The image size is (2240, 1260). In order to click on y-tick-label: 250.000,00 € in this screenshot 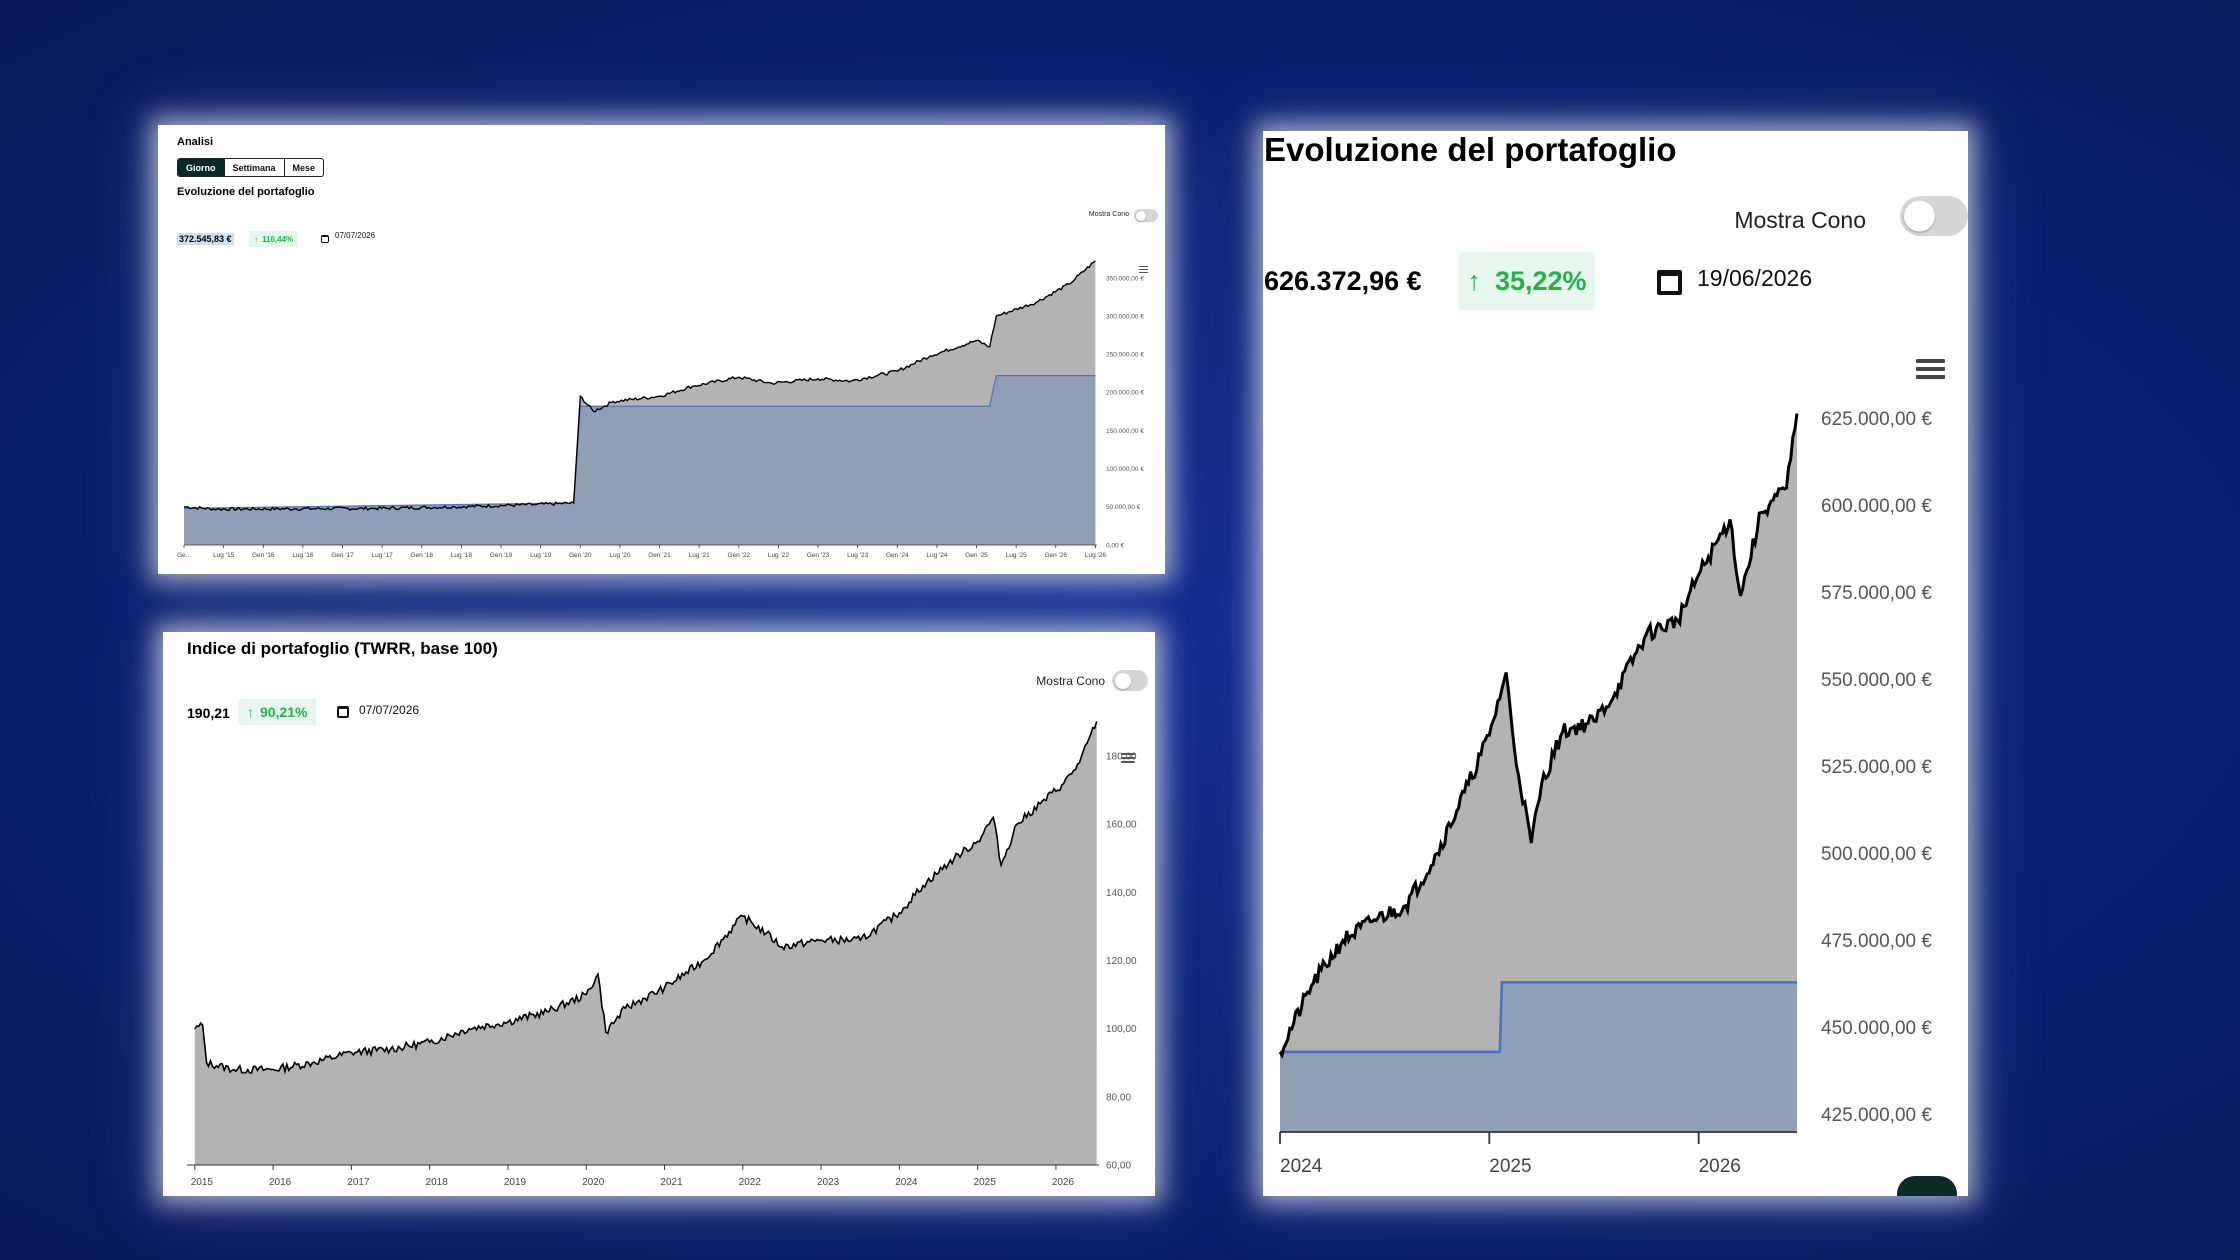, I will do `click(1125, 355)`.